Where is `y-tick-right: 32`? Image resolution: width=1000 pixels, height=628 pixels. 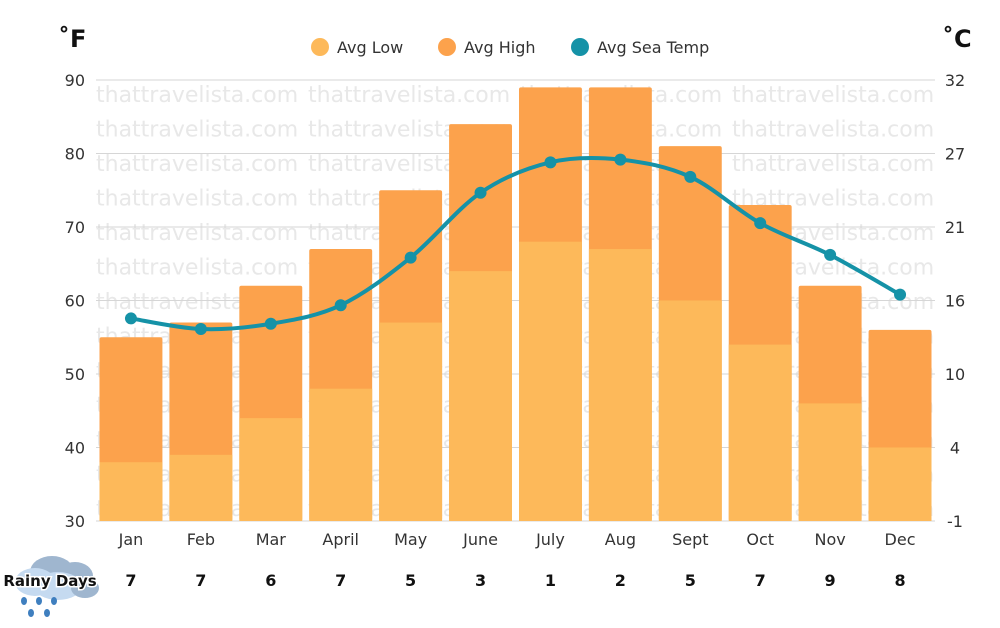 y-tick-right: 32 is located at coordinates (955, 80).